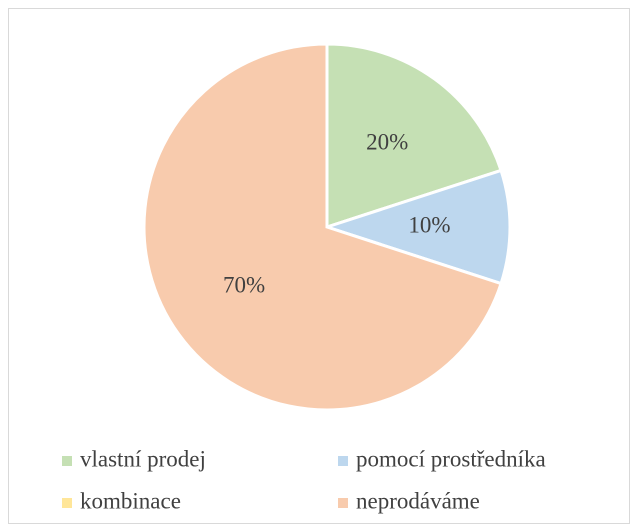 This screenshot has height=532, width=638. Describe the element at coordinates (429, 224) in the screenshot. I see `data-label: 10%` at that location.